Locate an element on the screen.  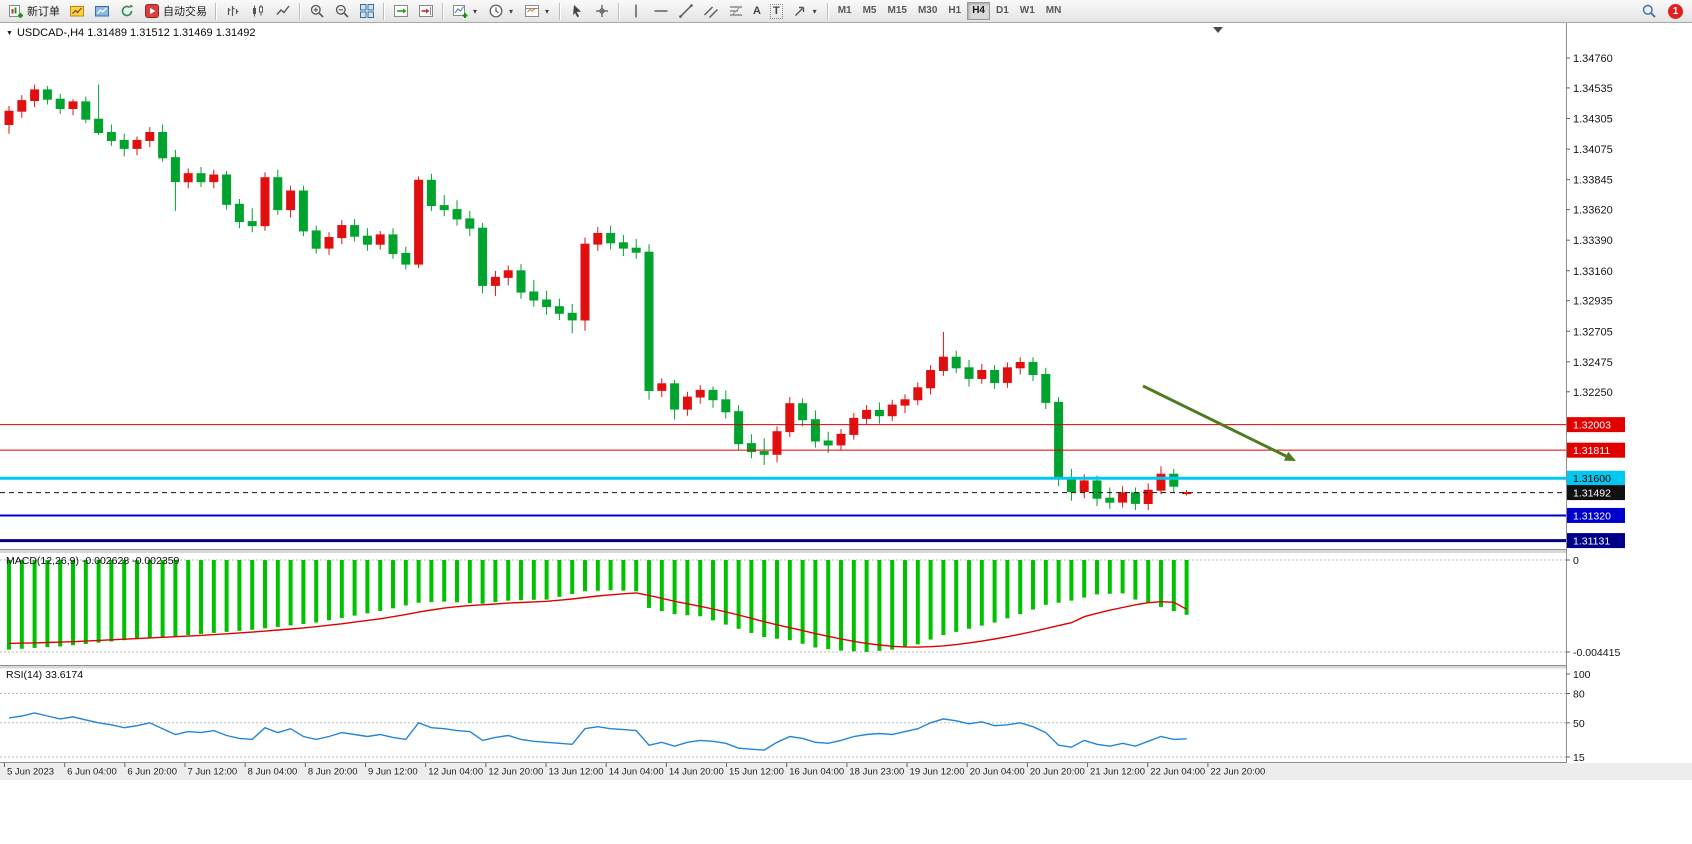
chart-bars-button is located at coordinates (233, 11).